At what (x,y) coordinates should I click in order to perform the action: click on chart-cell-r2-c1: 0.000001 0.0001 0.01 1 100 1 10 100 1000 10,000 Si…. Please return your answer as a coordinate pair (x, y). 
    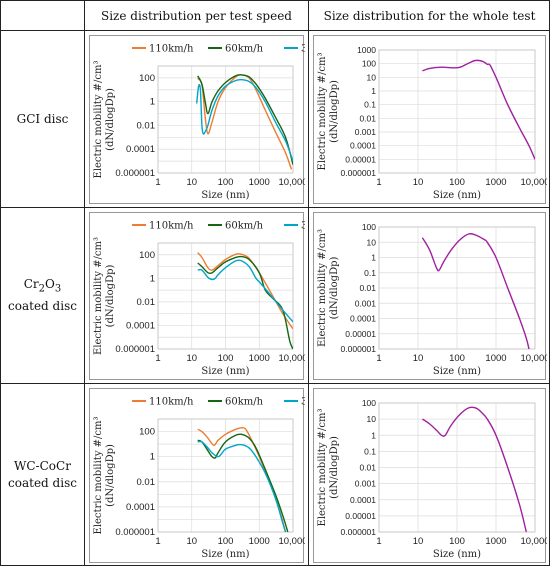
    Looking at the image, I should click on (212, 474).